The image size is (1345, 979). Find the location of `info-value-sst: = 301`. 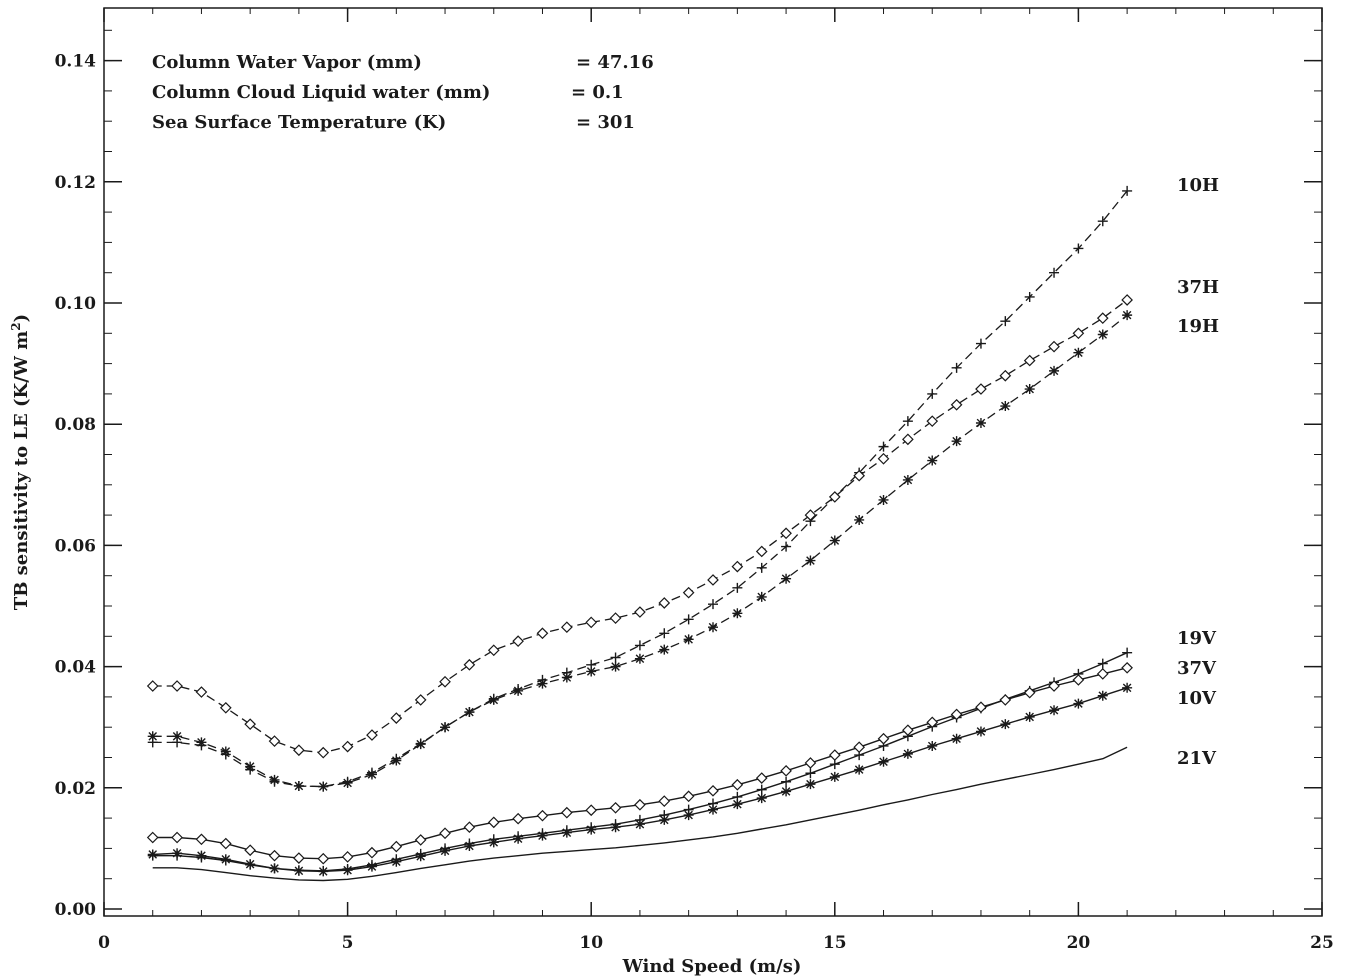

info-value-sst: = 301 is located at coordinates (605, 122).